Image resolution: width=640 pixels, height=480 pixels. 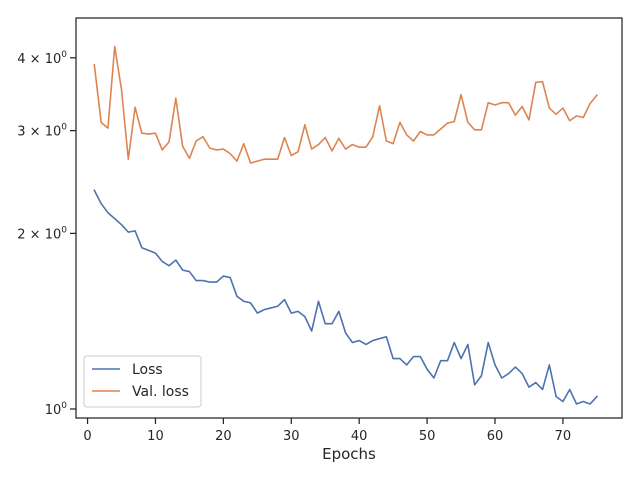 What do you see at coordinates (56, 409) in the screenshot?
I see `y-tick-label: 100` at bounding box center [56, 409].